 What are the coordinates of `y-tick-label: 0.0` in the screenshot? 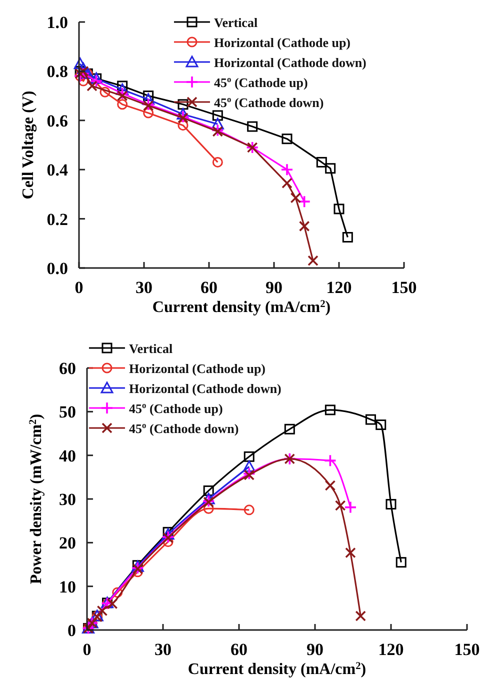 It's located at (57, 268).